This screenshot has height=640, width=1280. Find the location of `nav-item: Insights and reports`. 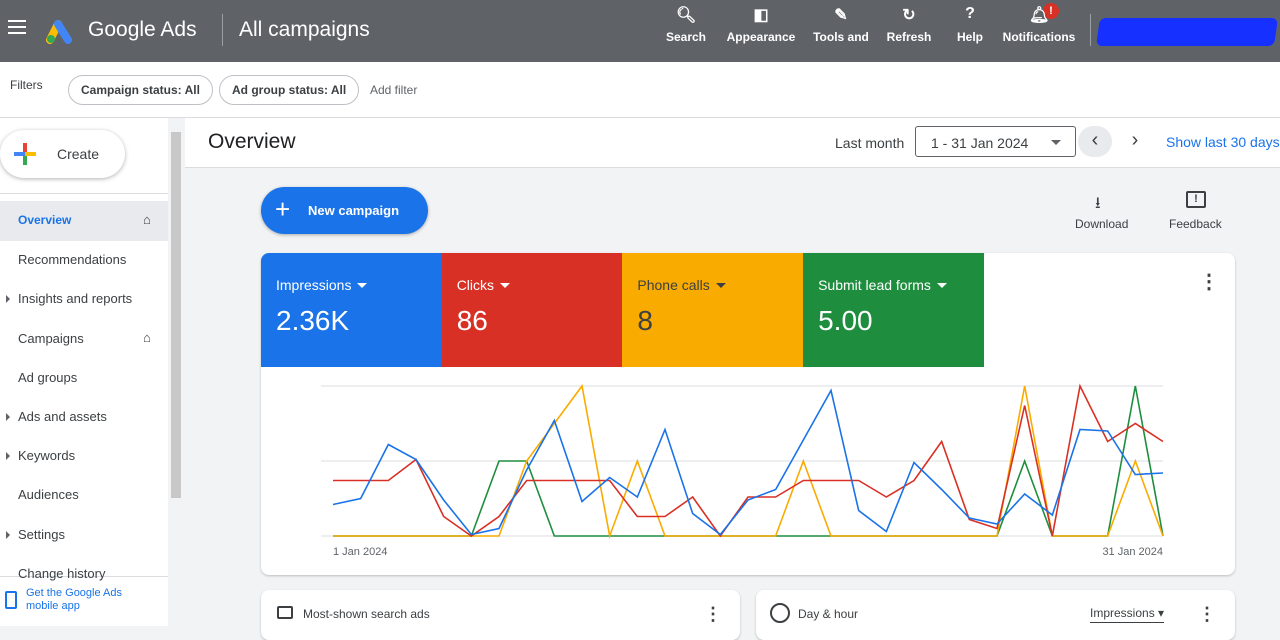

nav-item: Insights and reports is located at coordinates (75, 299).